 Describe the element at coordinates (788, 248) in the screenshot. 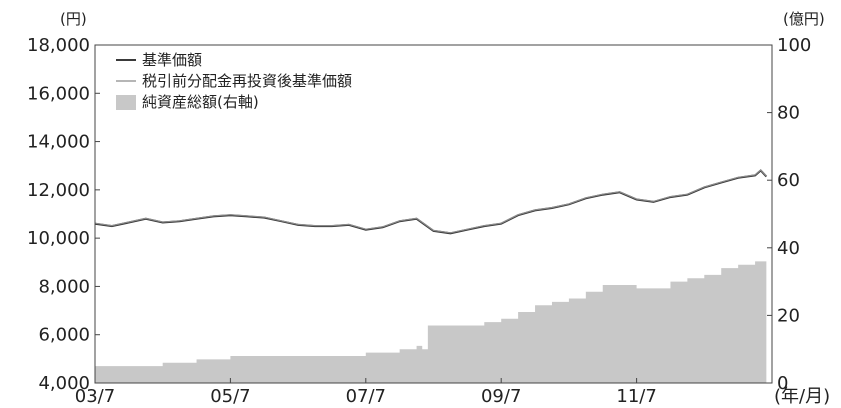

I see `right-axis-tick-label: 40` at that location.